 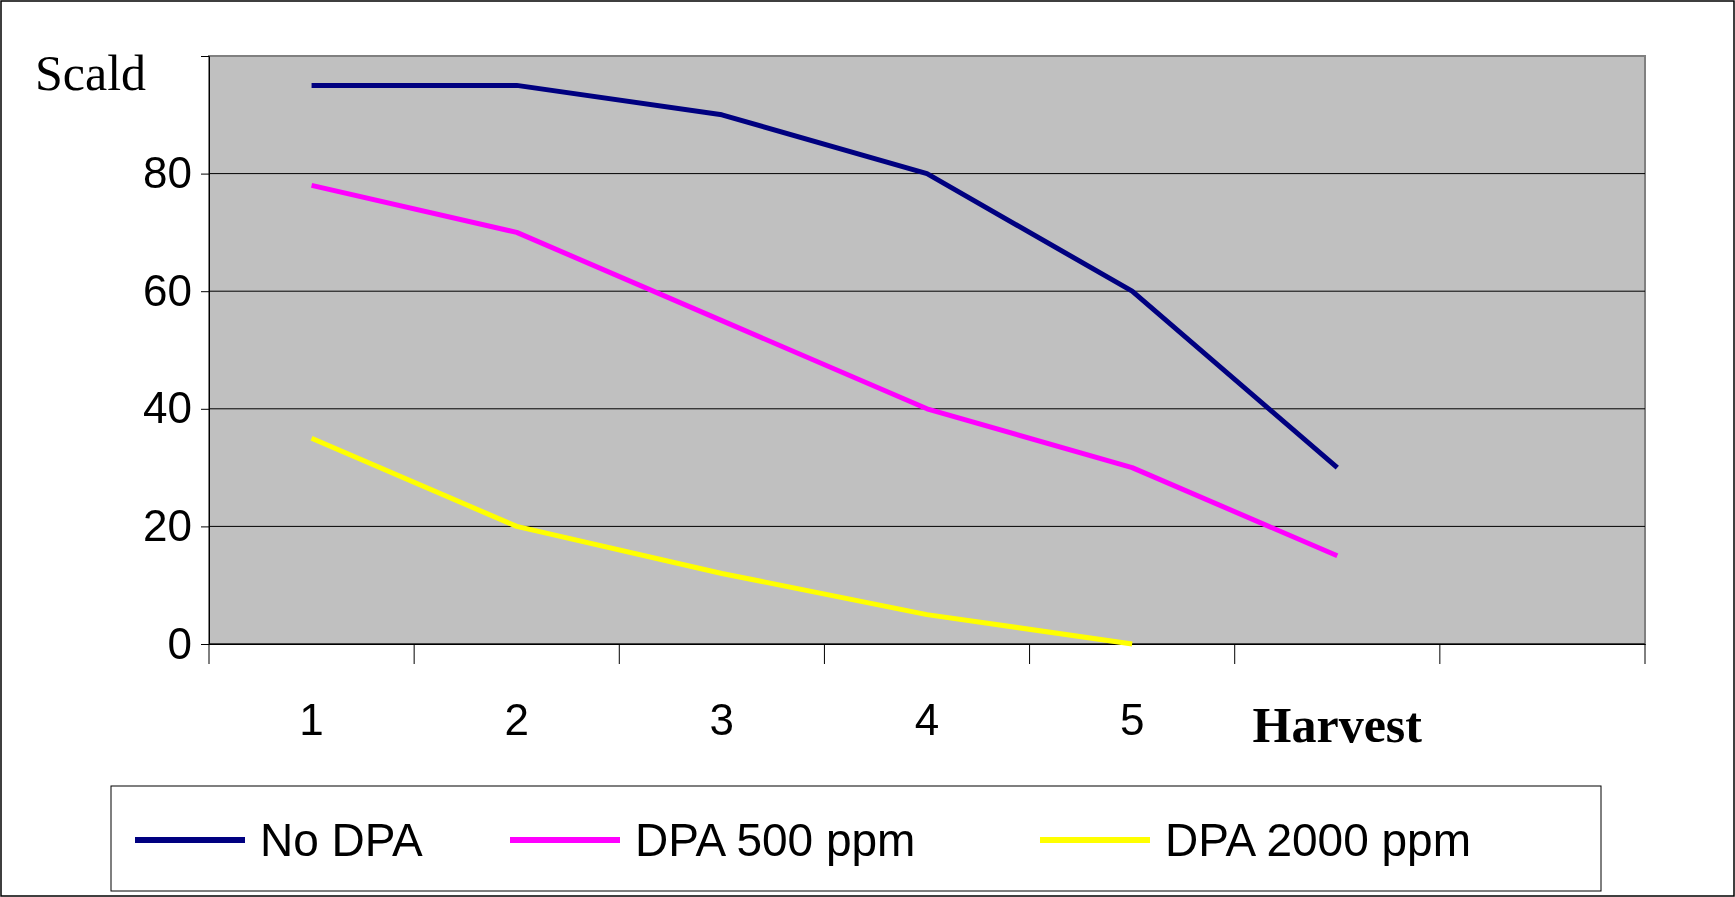 I want to click on x-tick-label: 1, so click(x=311, y=720).